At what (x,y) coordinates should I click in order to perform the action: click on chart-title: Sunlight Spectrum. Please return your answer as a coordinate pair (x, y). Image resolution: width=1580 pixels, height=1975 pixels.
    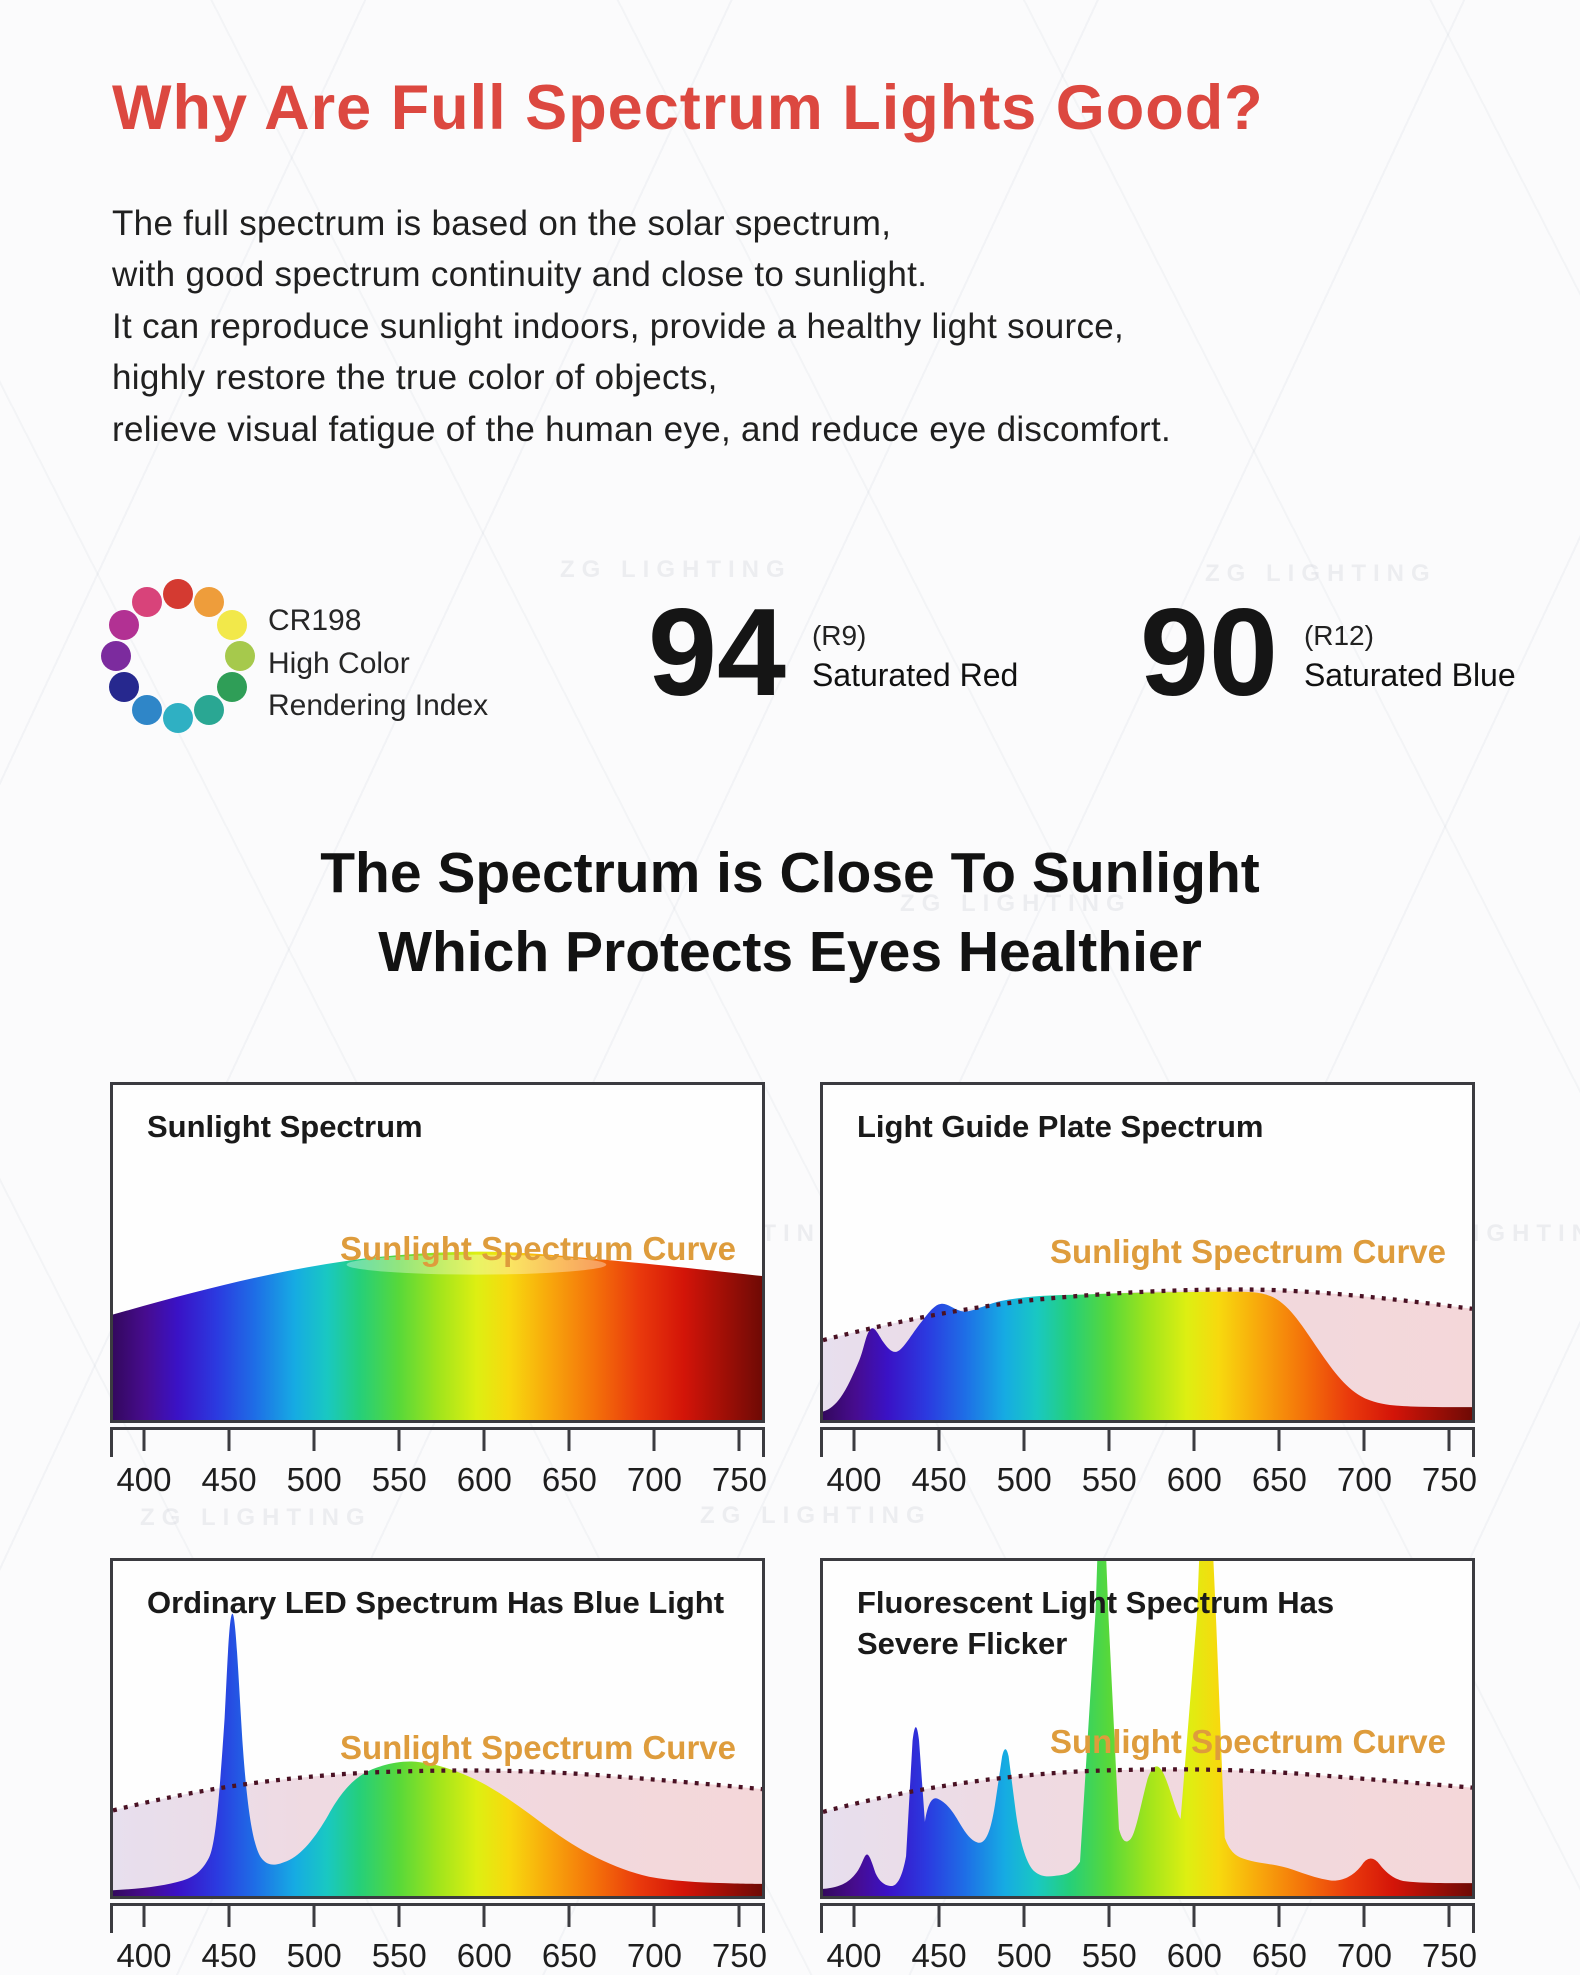
    Looking at the image, I should click on (285, 1126).